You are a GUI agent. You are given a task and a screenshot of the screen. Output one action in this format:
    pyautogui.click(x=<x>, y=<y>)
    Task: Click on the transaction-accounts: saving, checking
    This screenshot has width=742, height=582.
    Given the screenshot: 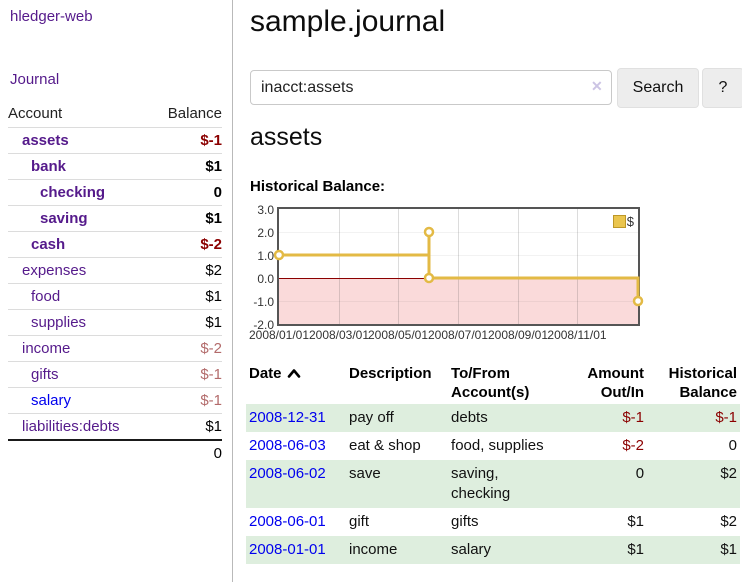 What is the action you would take?
    pyautogui.click(x=481, y=483)
    